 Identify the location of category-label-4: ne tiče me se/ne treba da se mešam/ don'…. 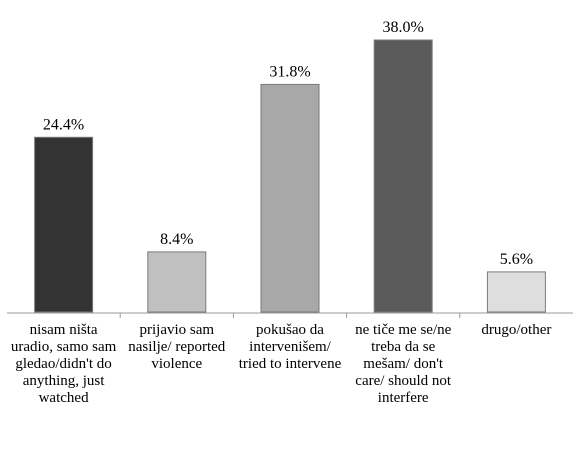
(403, 364).